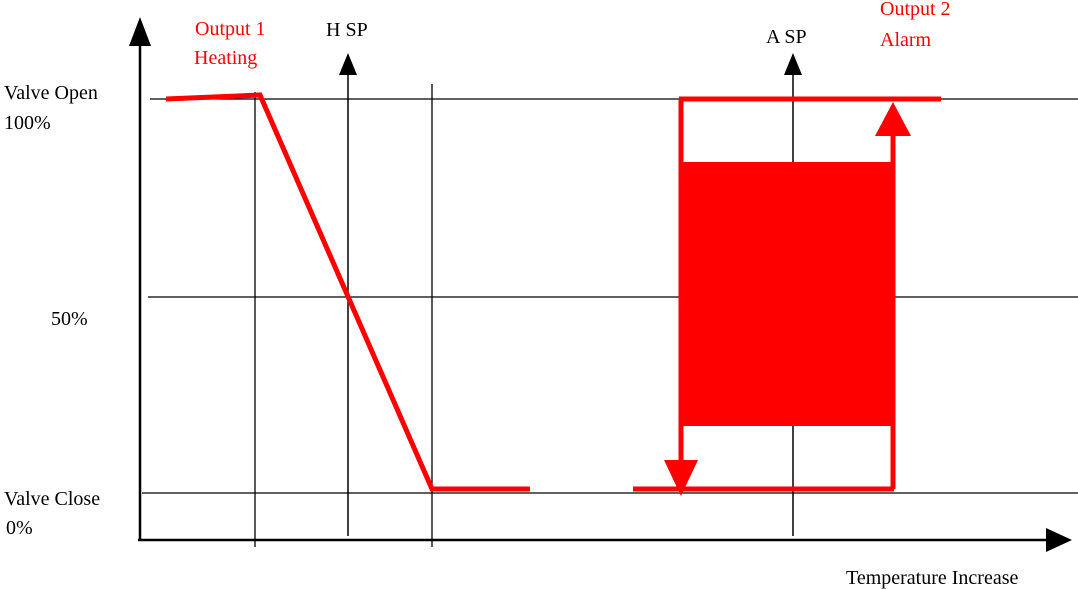 This screenshot has height=589, width=1078. Describe the element at coordinates (140, 31) in the screenshot. I see `y-axis-arrow-icon` at that location.